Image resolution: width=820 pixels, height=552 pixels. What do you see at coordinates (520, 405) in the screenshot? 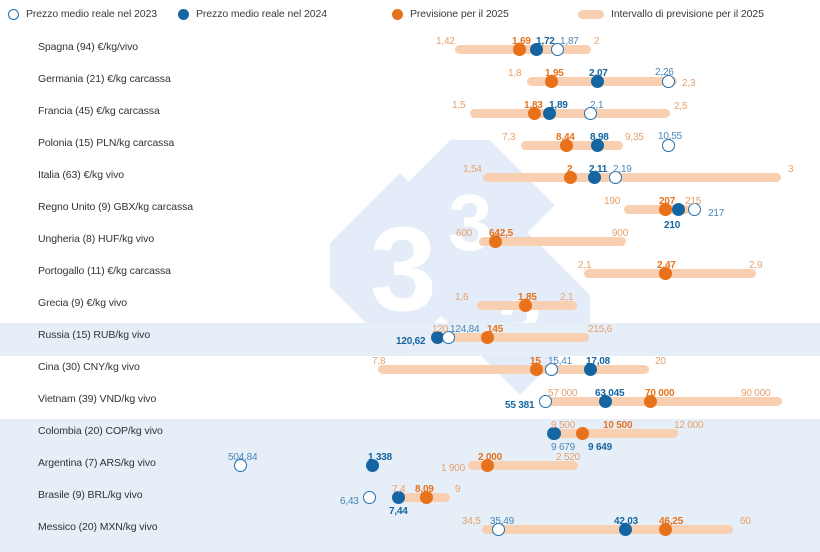
I see `real-2023-label: 55 381` at bounding box center [520, 405].